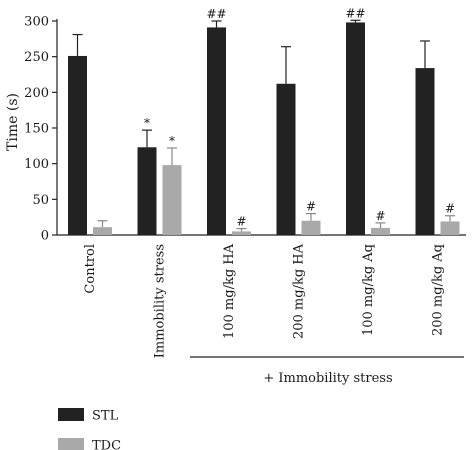  What do you see at coordinates (438, 290) in the screenshot?
I see `category-label: 200 mg/kg Aq` at bounding box center [438, 290].